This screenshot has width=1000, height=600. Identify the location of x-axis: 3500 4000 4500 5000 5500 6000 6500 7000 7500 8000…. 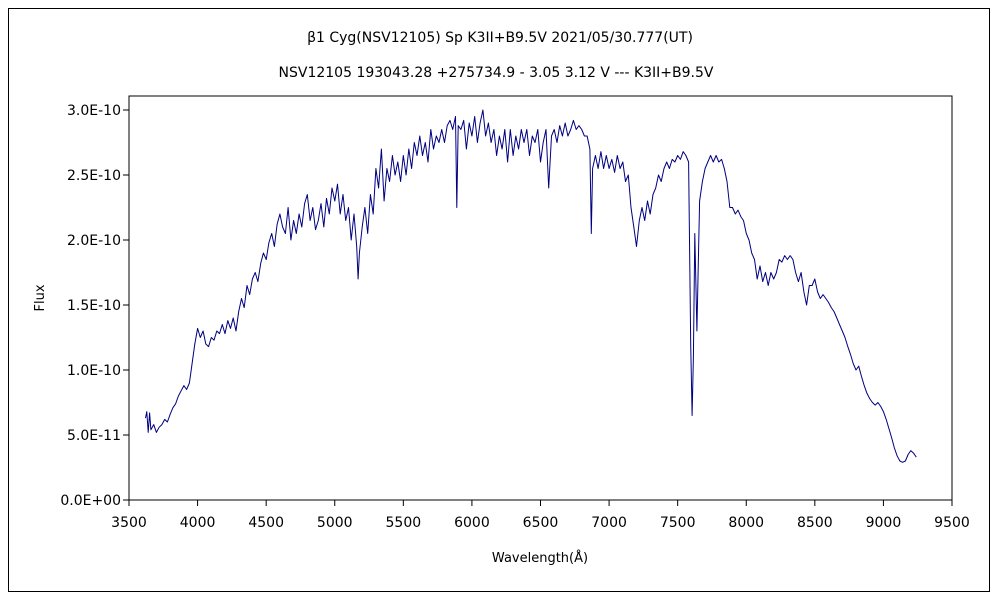
(540, 515).